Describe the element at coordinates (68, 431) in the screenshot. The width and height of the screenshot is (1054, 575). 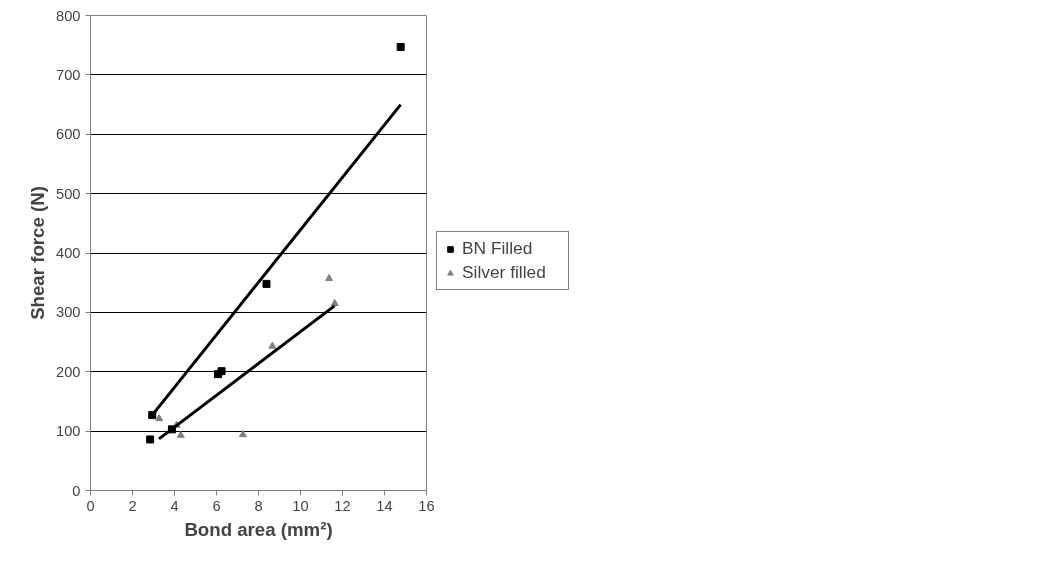
I see `y-tick-label: 100` at that location.